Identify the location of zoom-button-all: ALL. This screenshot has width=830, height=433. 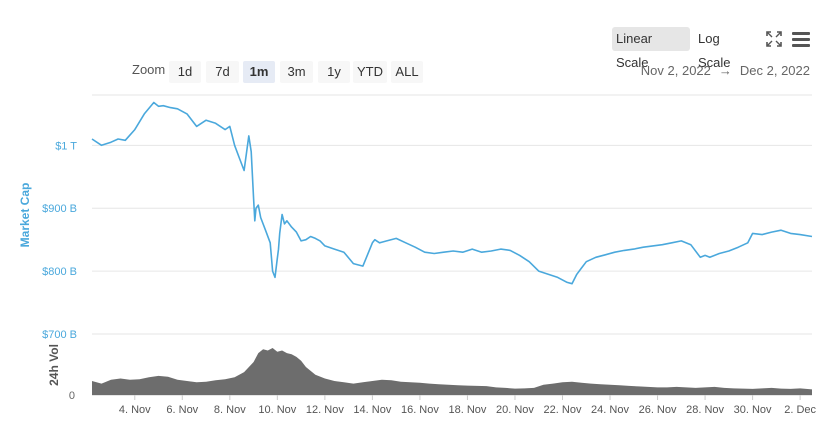
(407, 72).